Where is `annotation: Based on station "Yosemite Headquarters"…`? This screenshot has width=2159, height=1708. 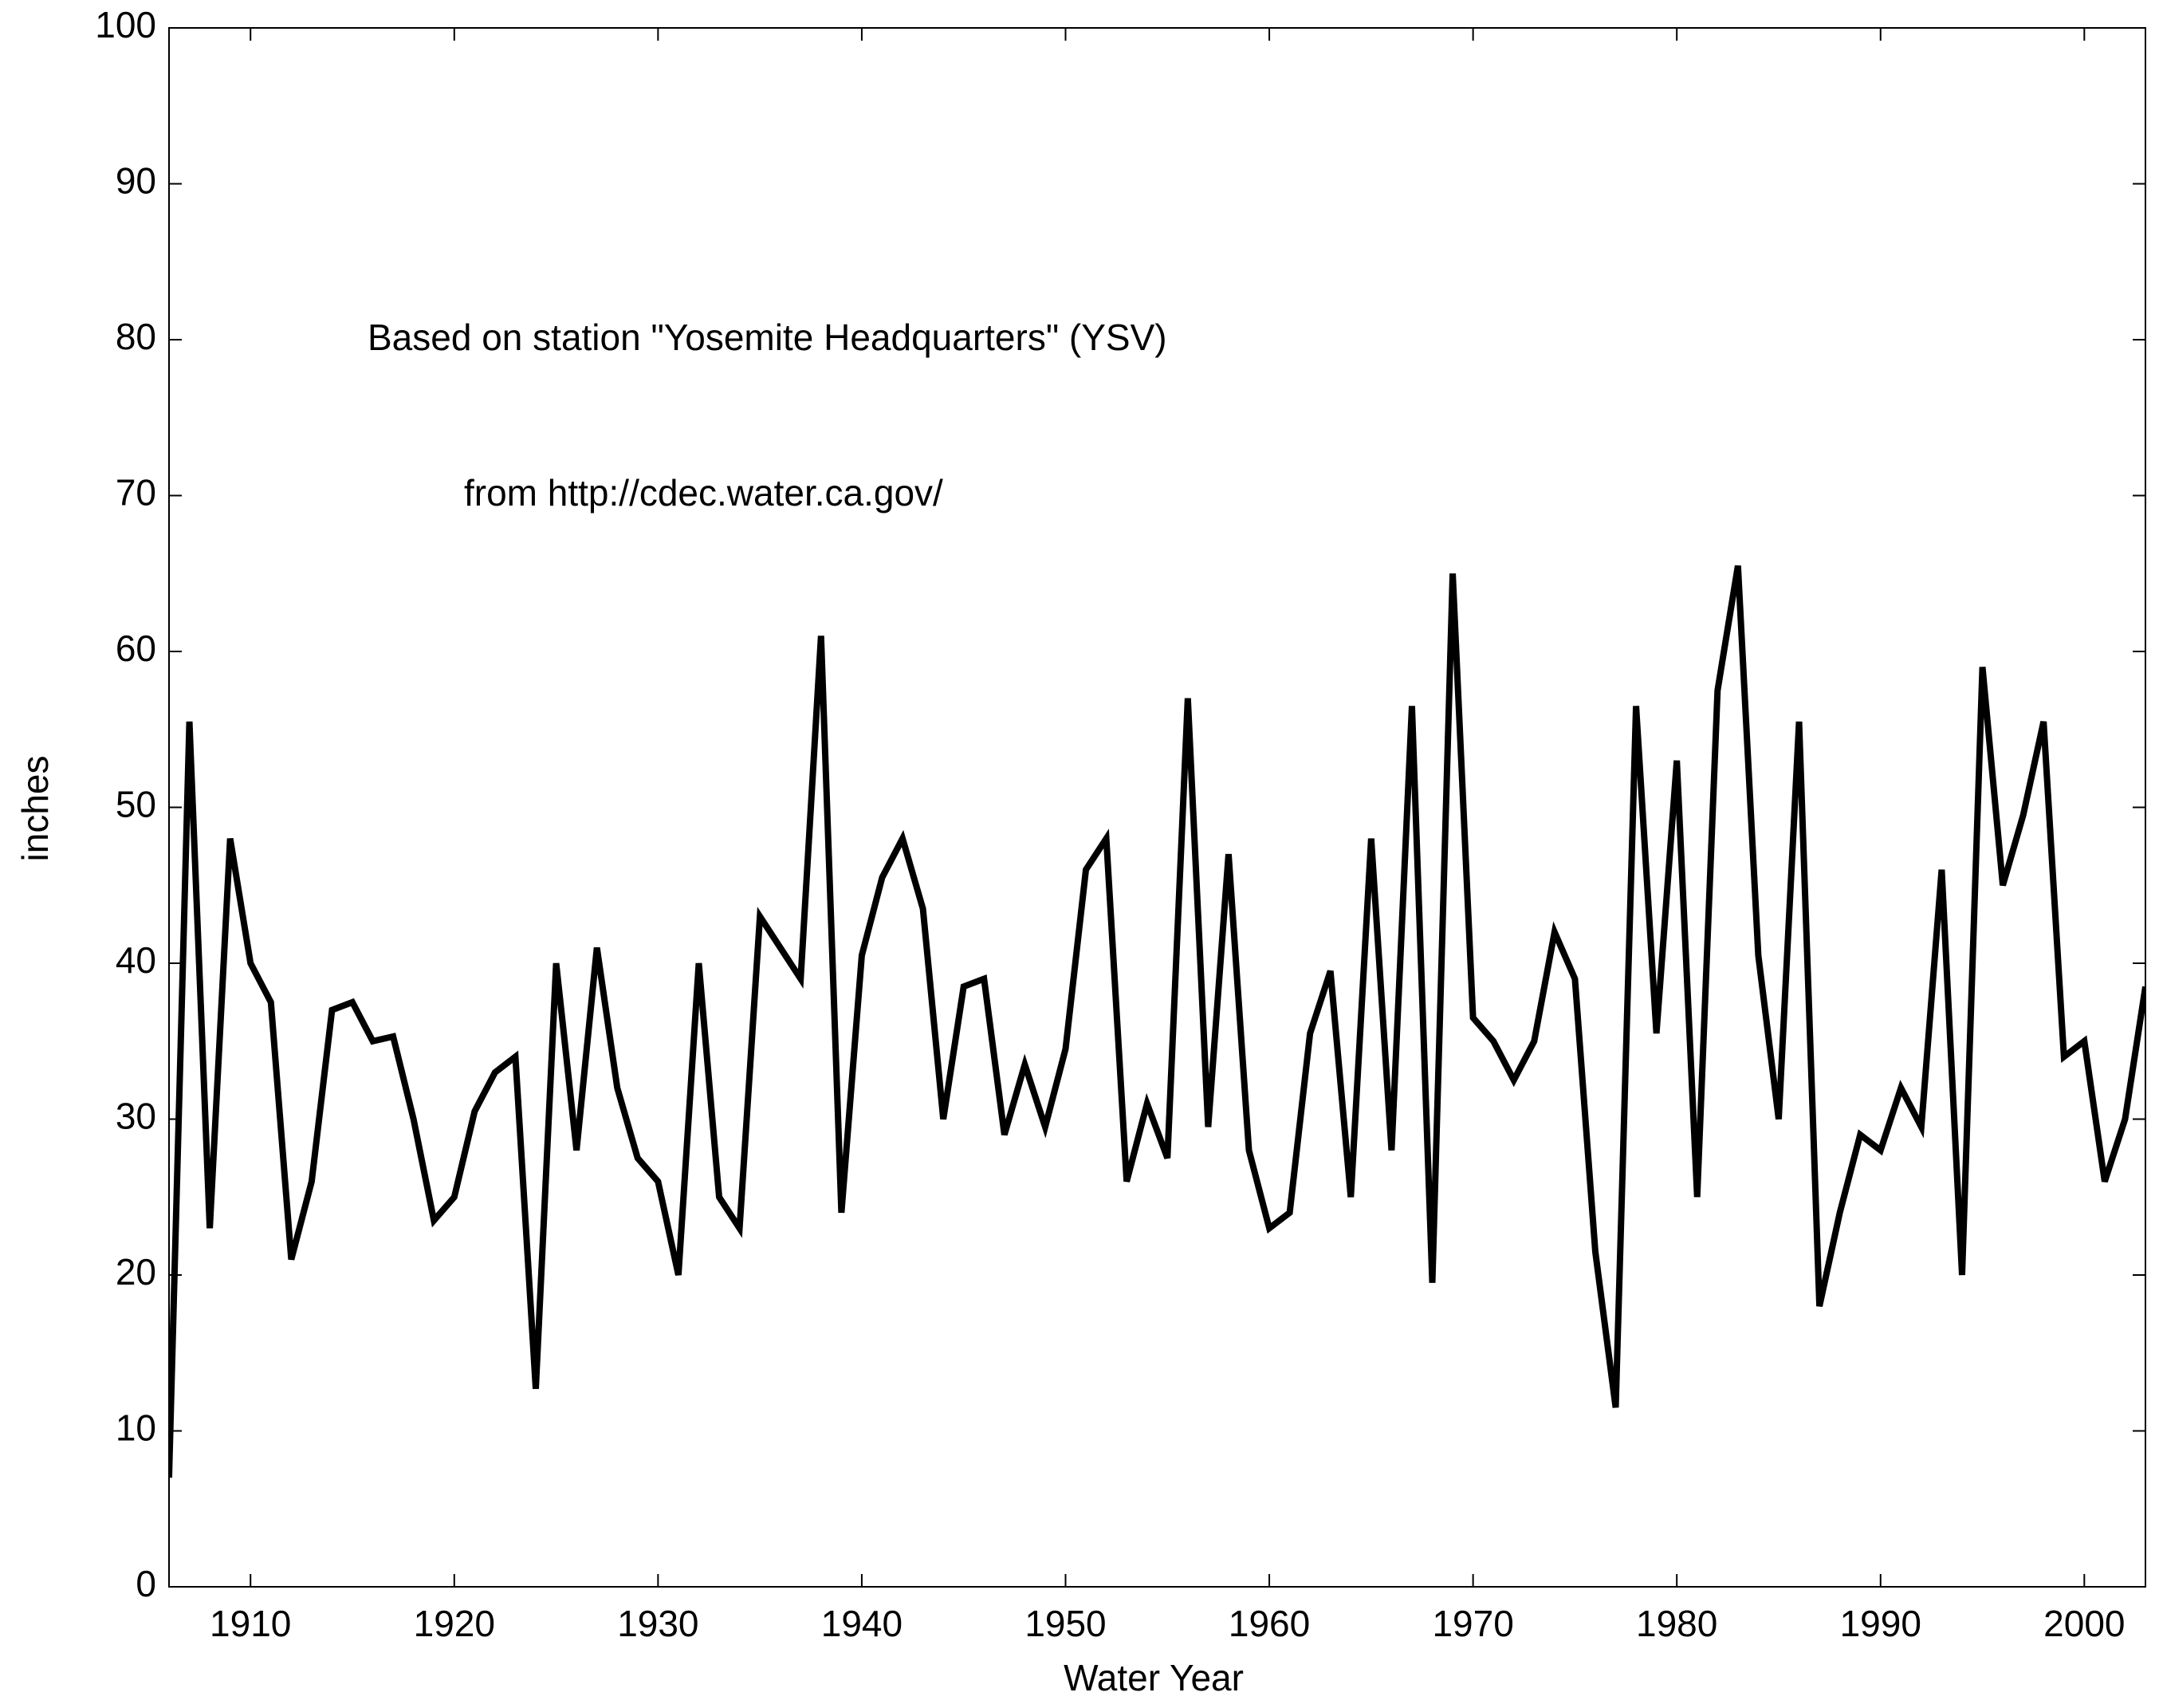 annotation: Based on station "Yosemite Headquarters"… is located at coordinates (767, 337).